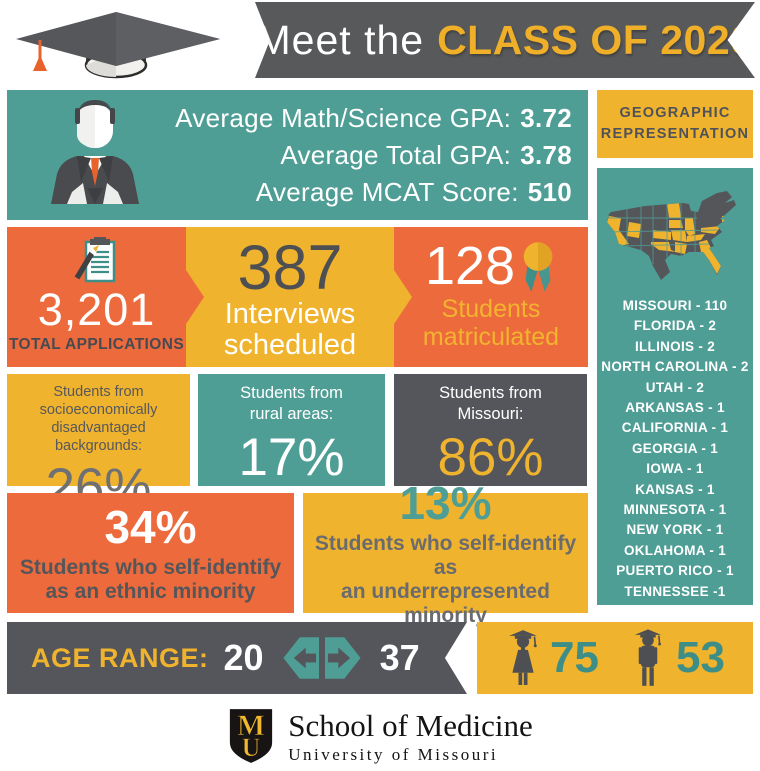  Describe the element at coordinates (290, 314) in the screenshot. I see `interviews-label-line1: Interviews` at that location.